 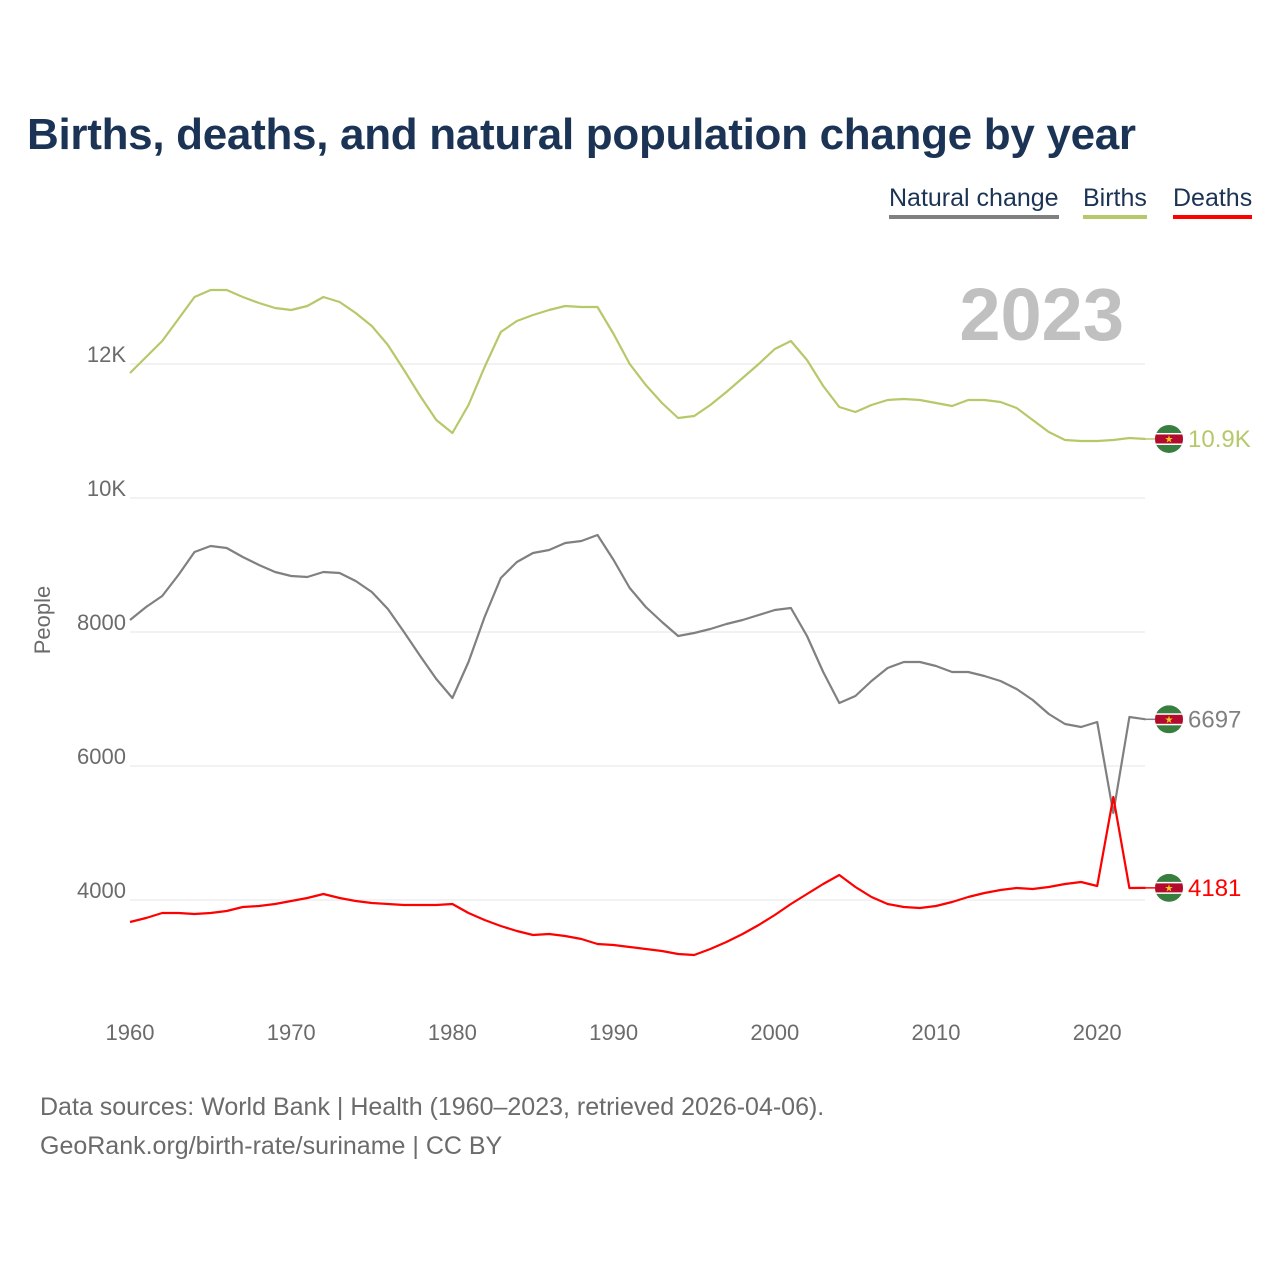 What do you see at coordinates (42, 620) in the screenshot?
I see `y-axis-label: People` at bounding box center [42, 620].